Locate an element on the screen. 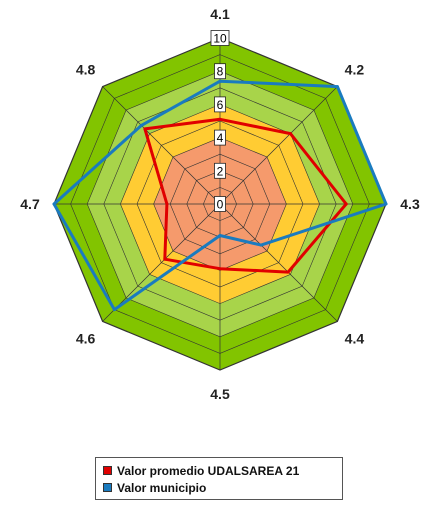 The height and width of the screenshot is (506, 428). spoke-4.8 is located at coordinates (161, 145).